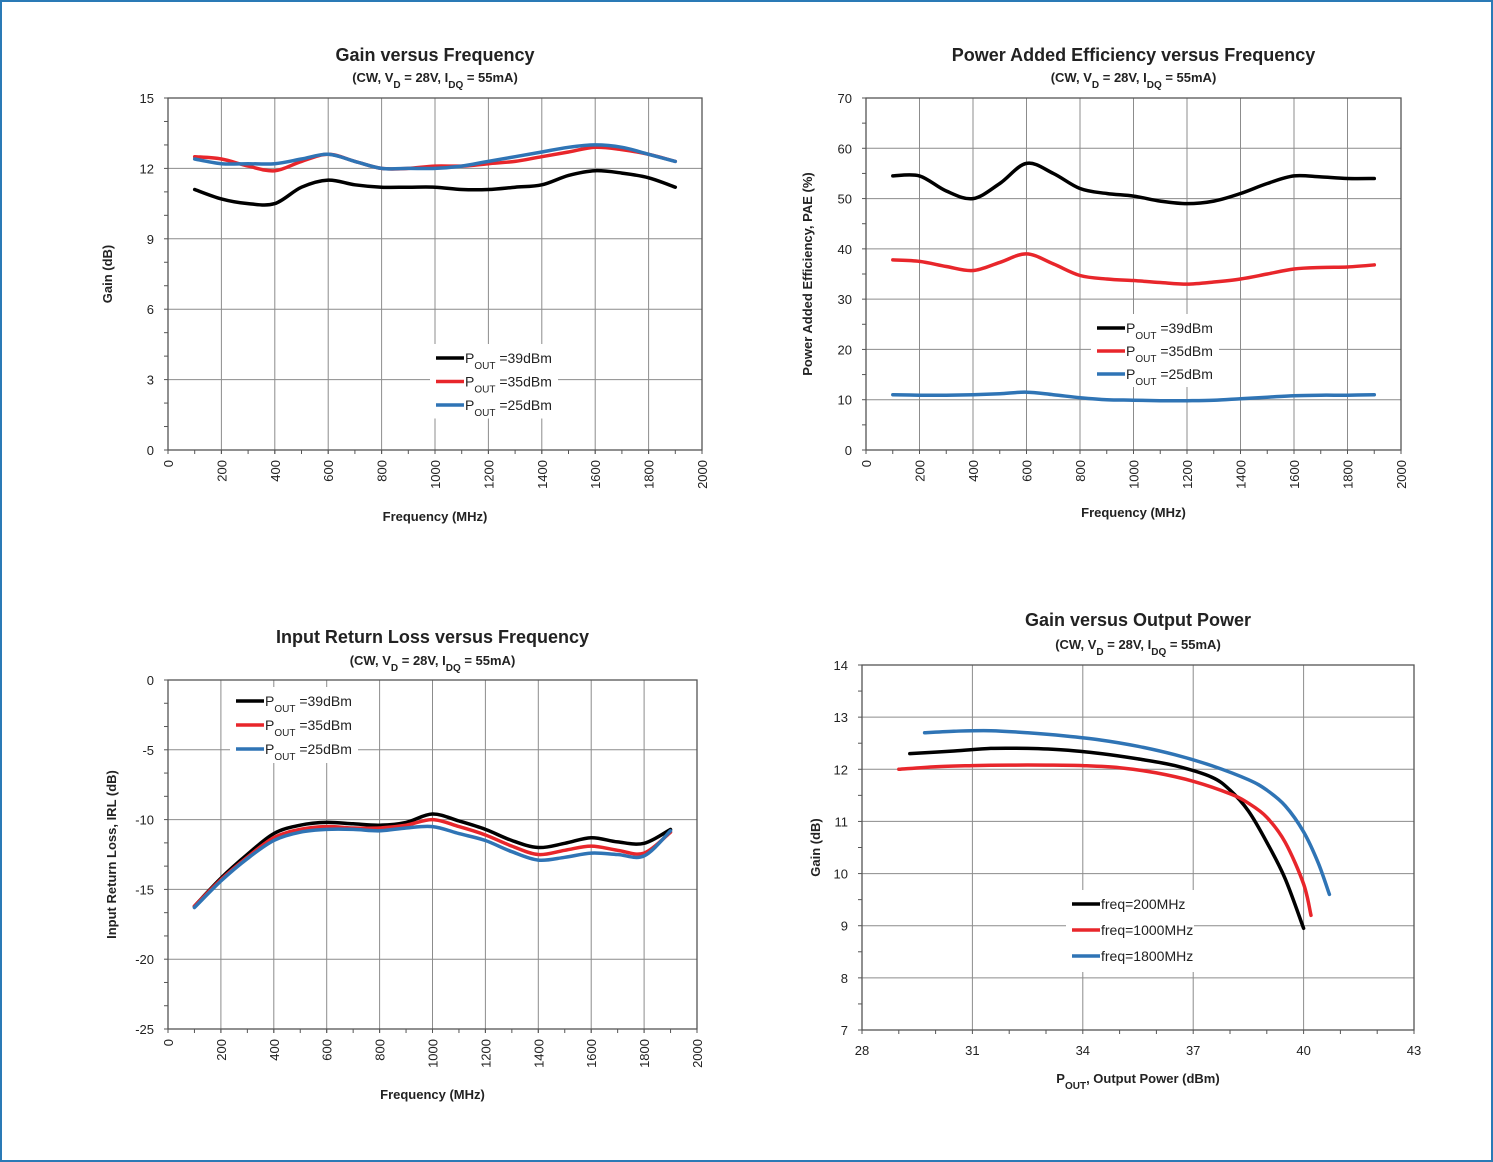 The height and width of the screenshot is (1162, 1493). I want to click on y-tick-label: -5, so click(148, 750).